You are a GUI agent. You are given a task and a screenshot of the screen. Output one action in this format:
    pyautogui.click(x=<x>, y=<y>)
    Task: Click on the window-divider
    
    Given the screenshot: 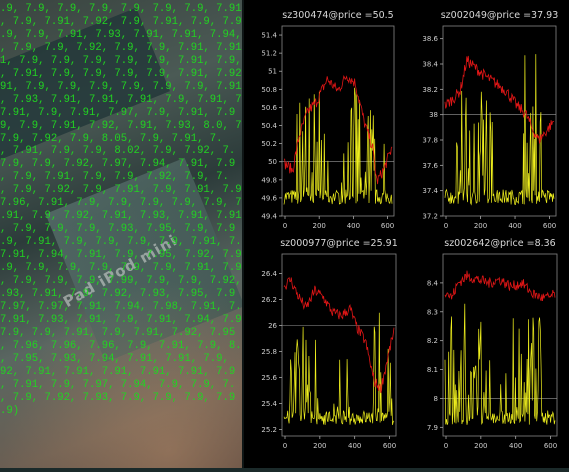 What is the action you would take?
    pyautogui.click(x=243, y=234)
    